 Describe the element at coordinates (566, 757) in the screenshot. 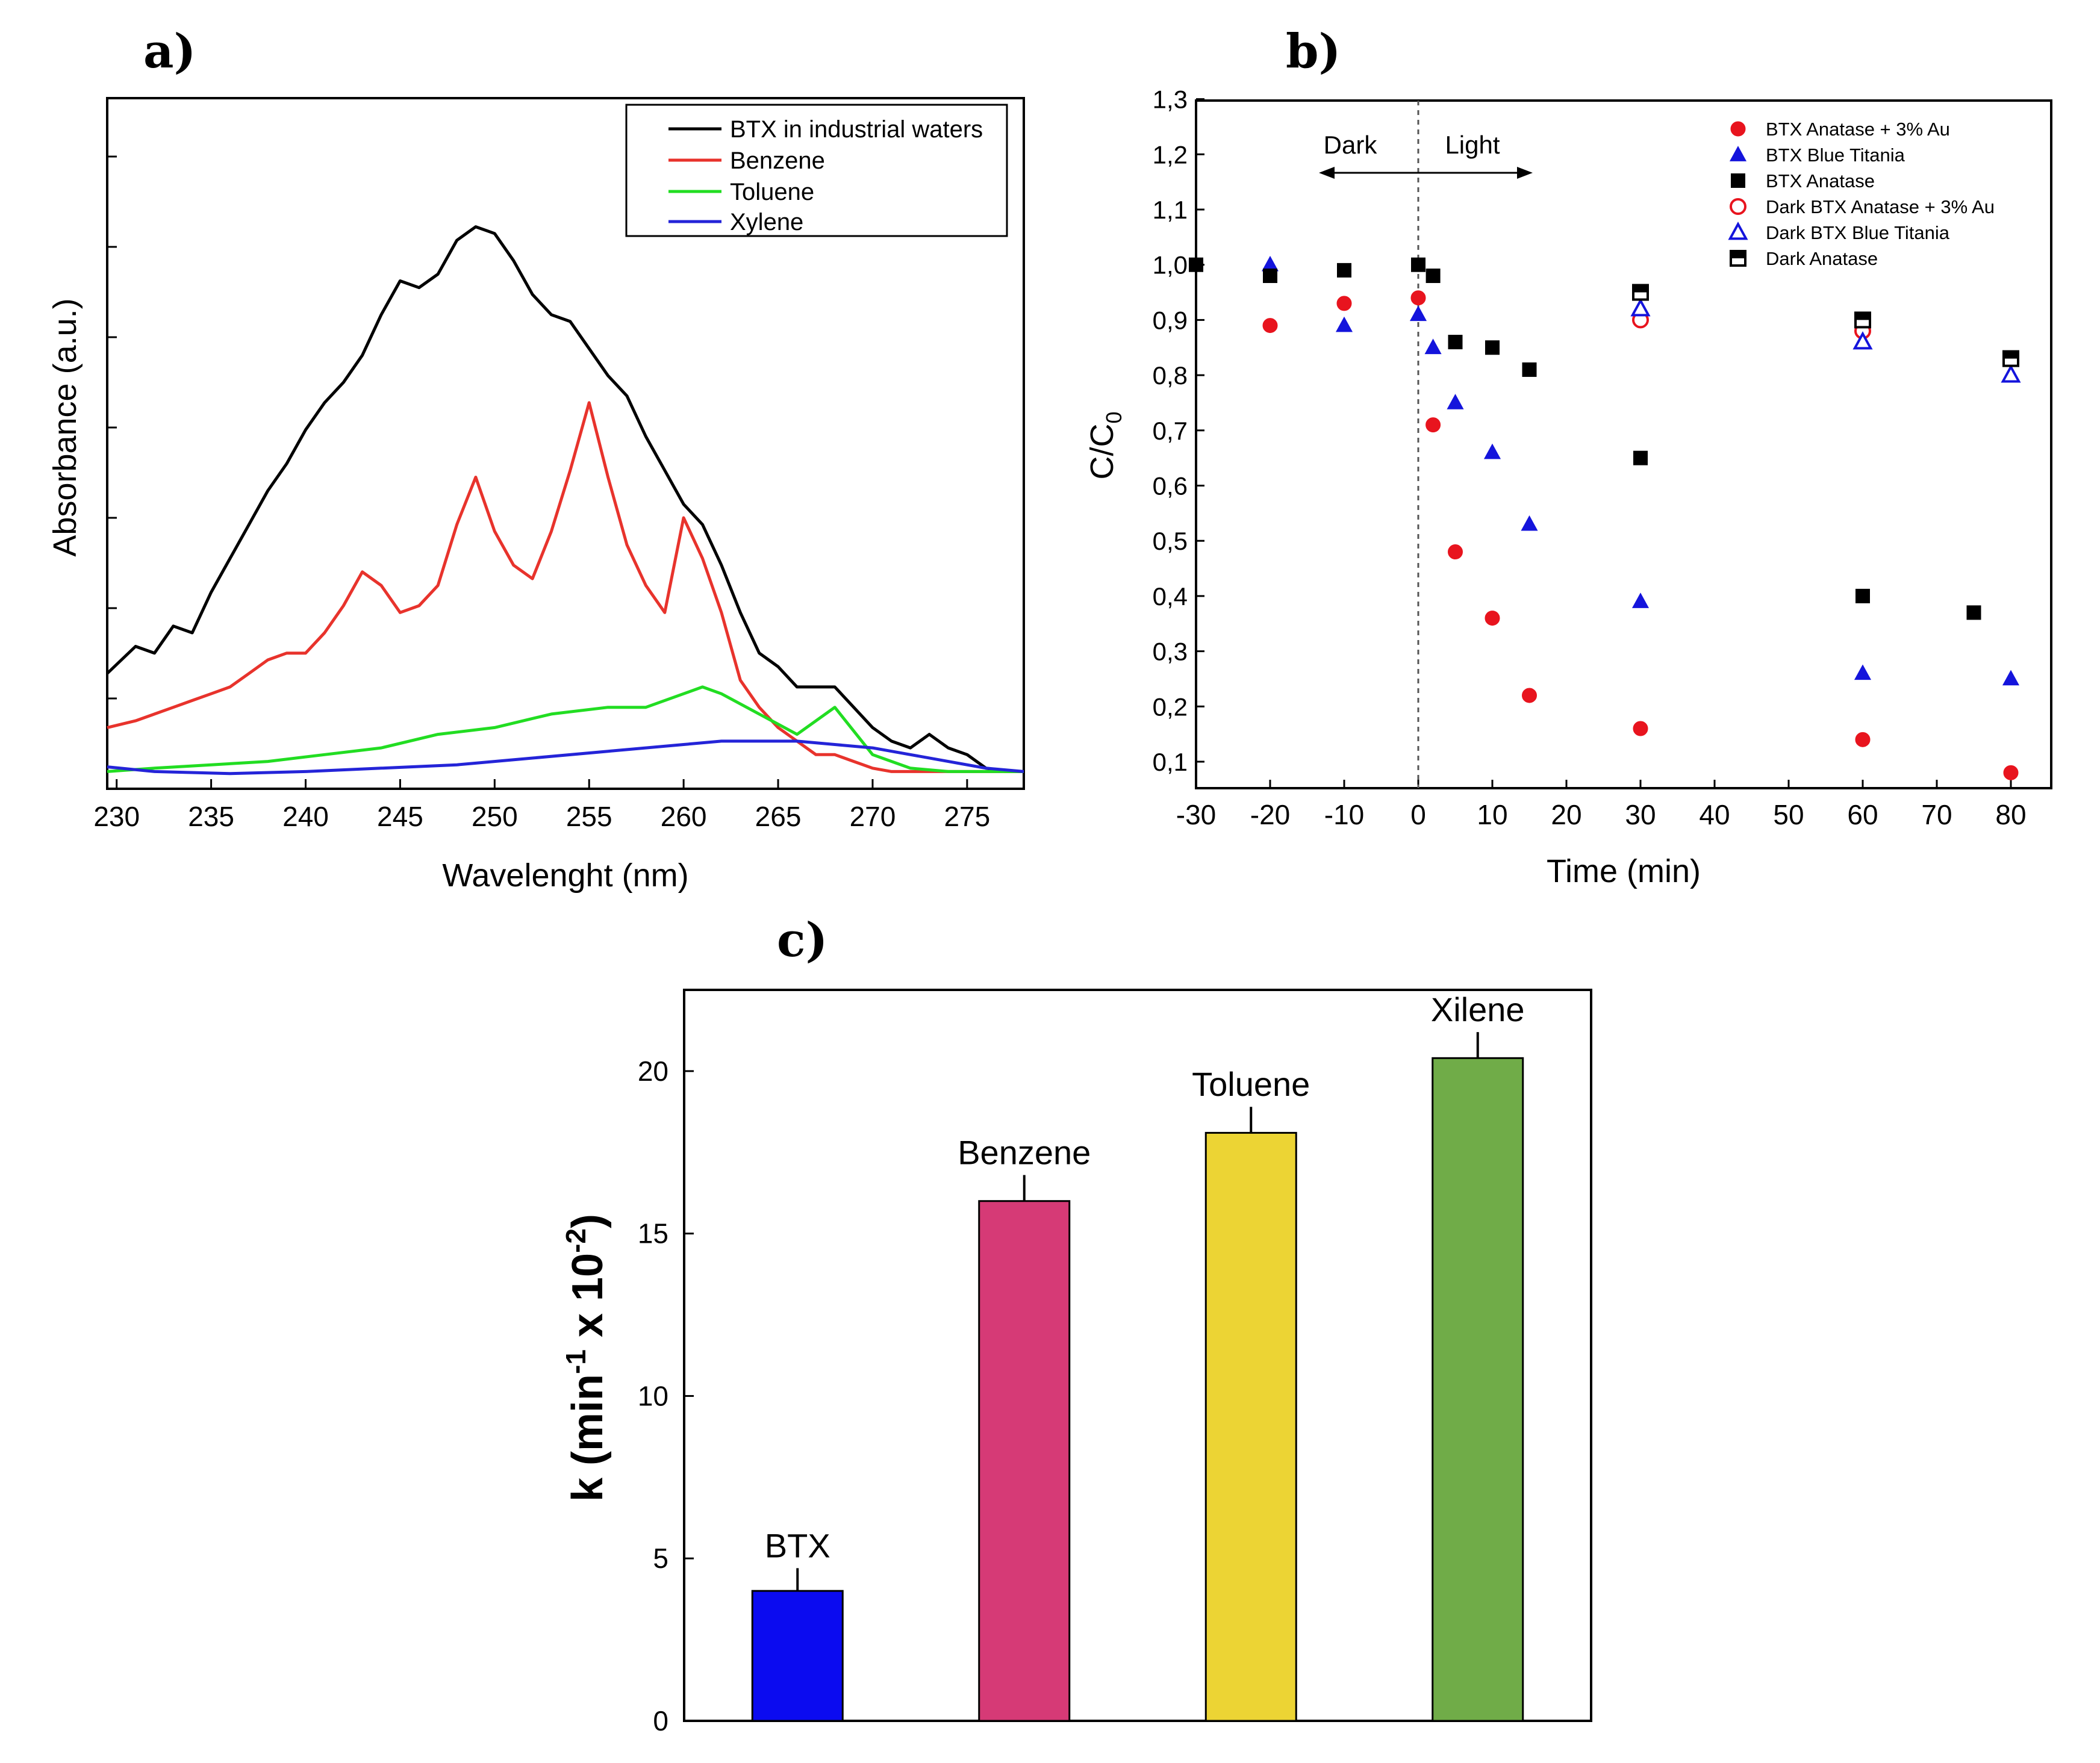

I see `line-xylene` at that location.